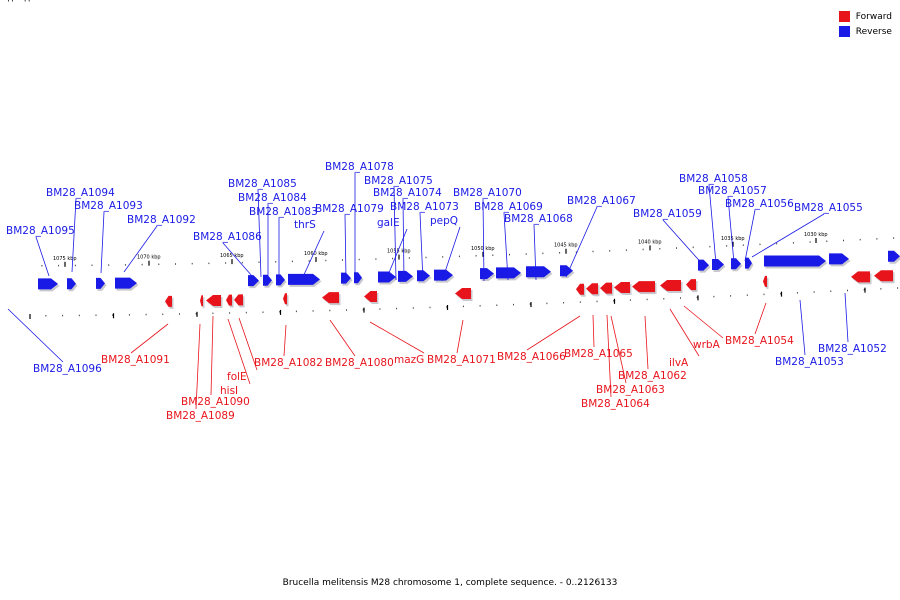 The height and width of the screenshot is (600, 900). I want to click on tick-label: 1065 kbp, so click(232, 256).